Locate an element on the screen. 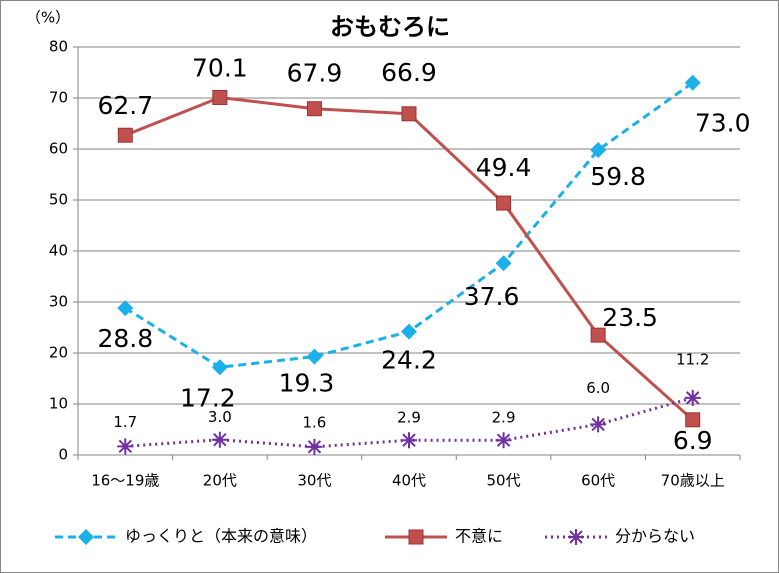  value-label: 23.5 is located at coordinates (630, 317).